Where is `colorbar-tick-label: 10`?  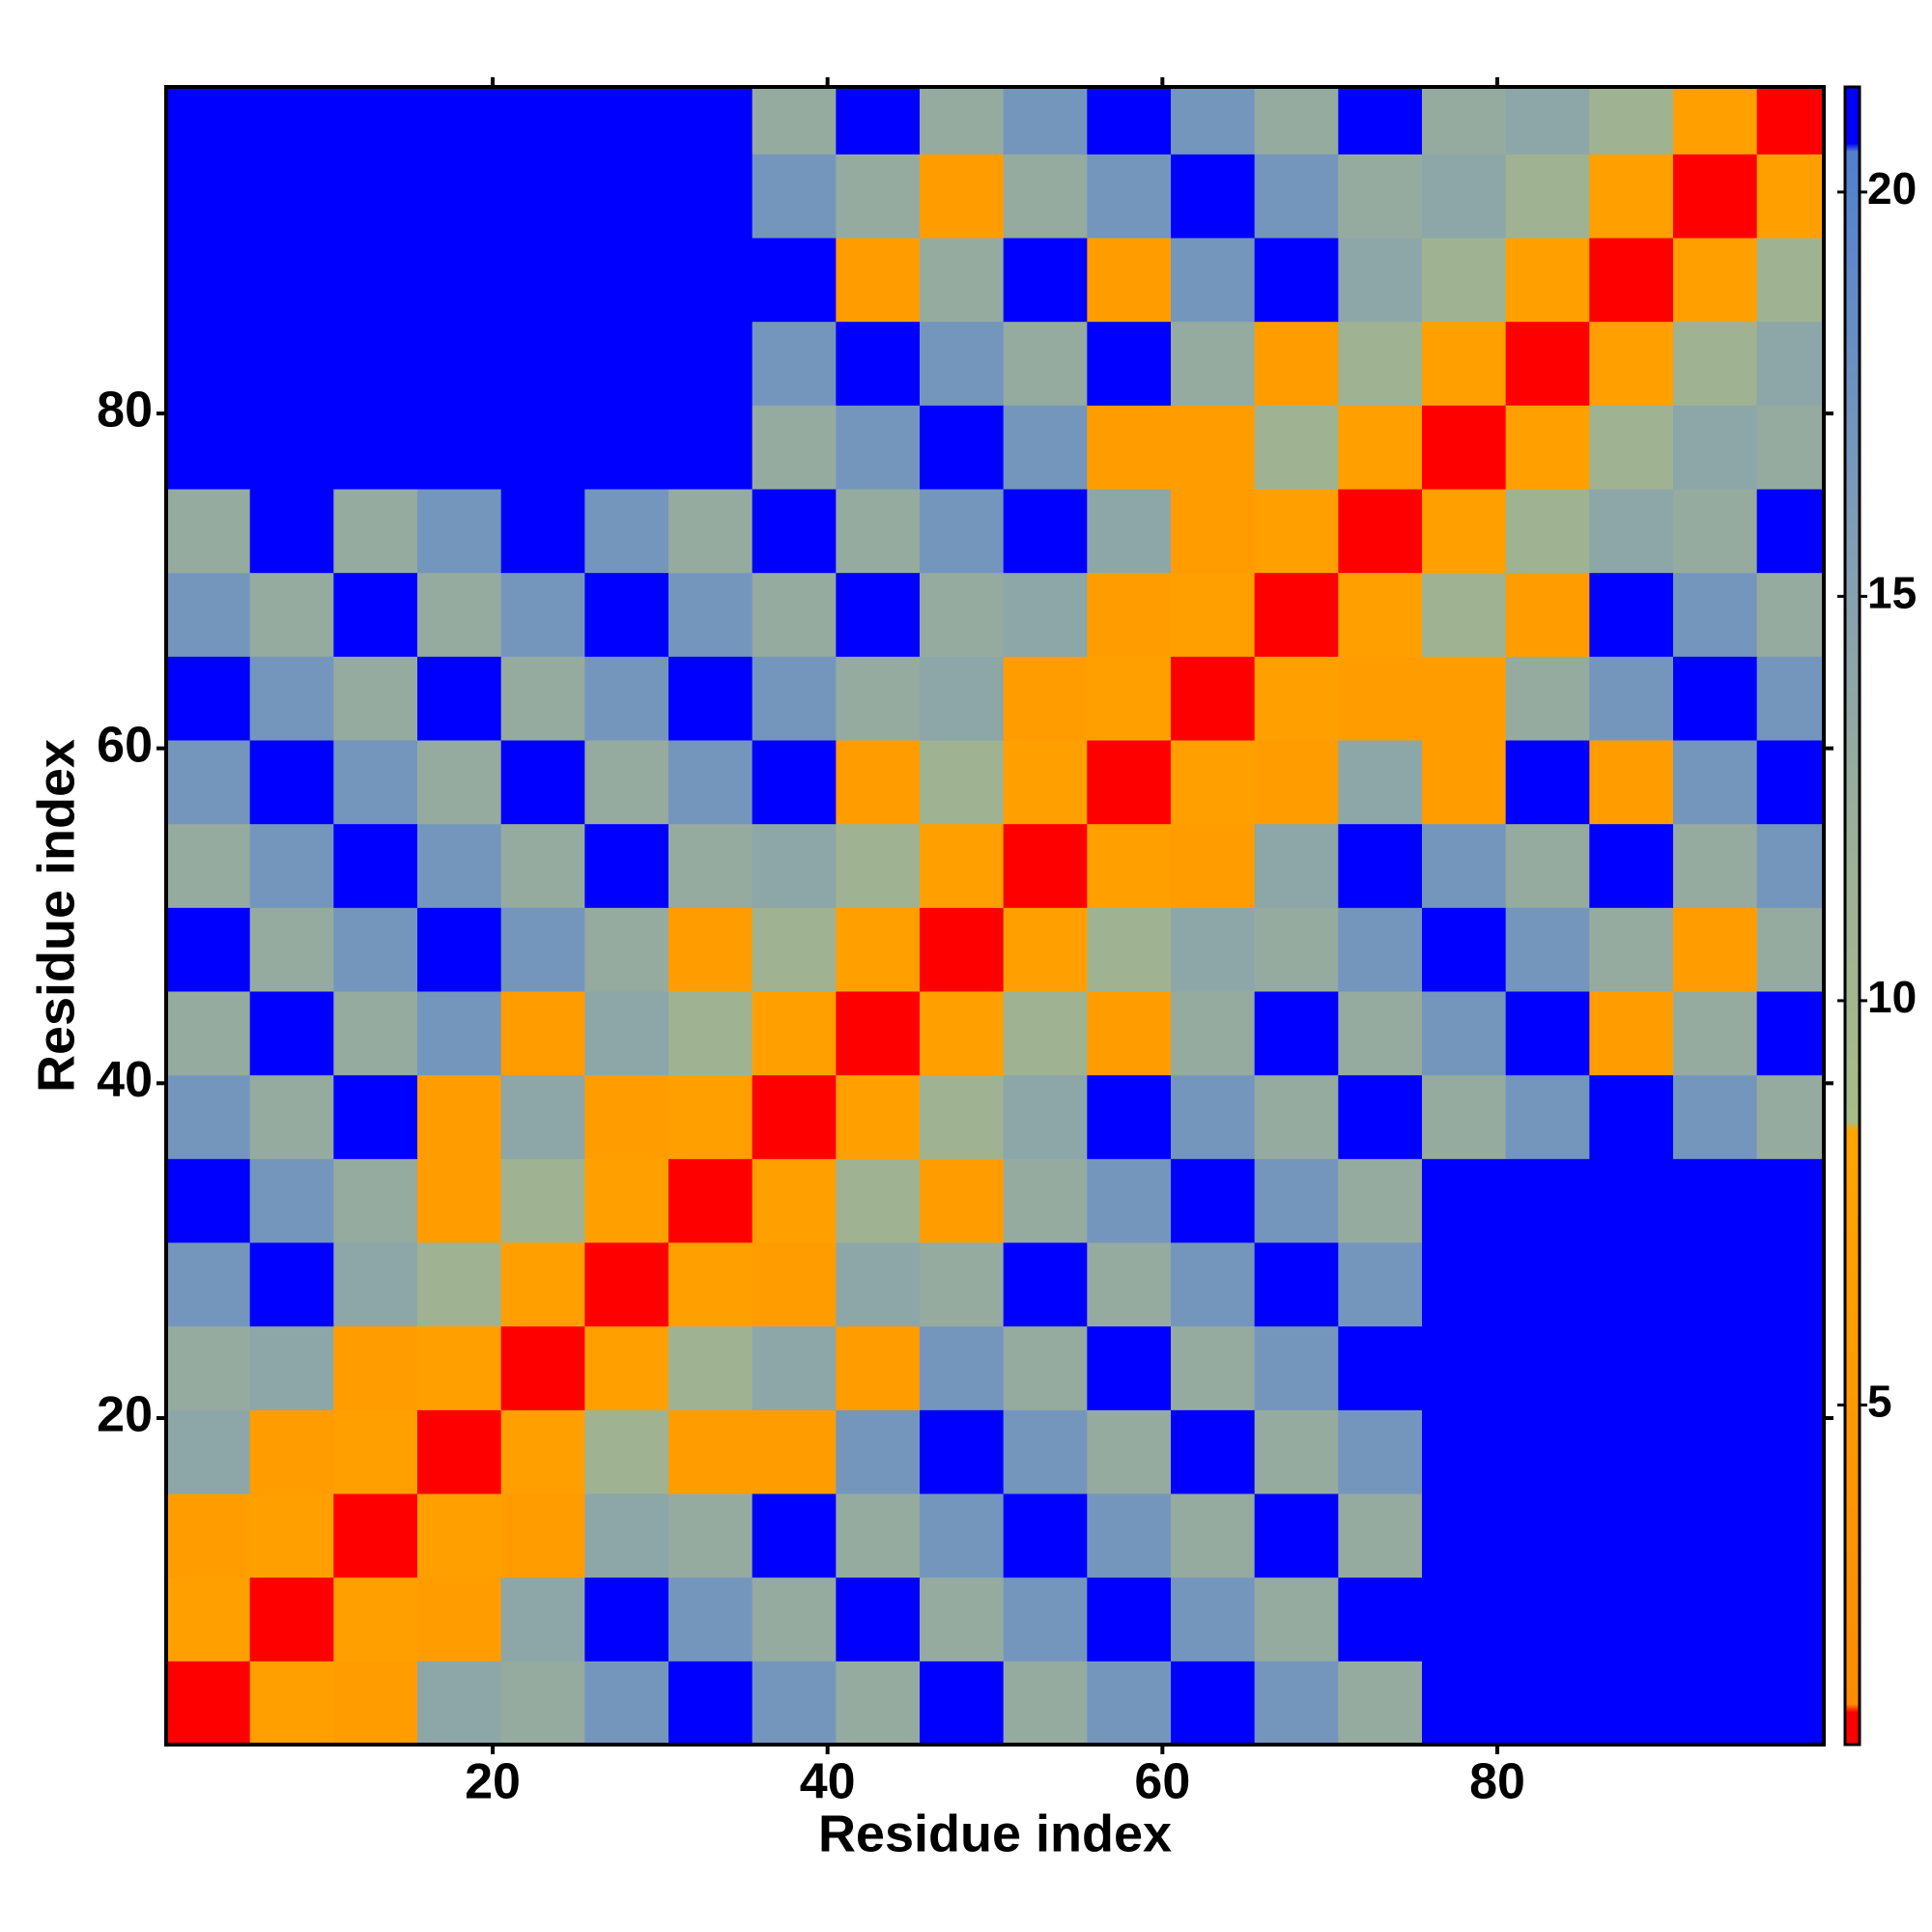 colorbar-tick-label: 10 is located at coordinates (1892, 997).